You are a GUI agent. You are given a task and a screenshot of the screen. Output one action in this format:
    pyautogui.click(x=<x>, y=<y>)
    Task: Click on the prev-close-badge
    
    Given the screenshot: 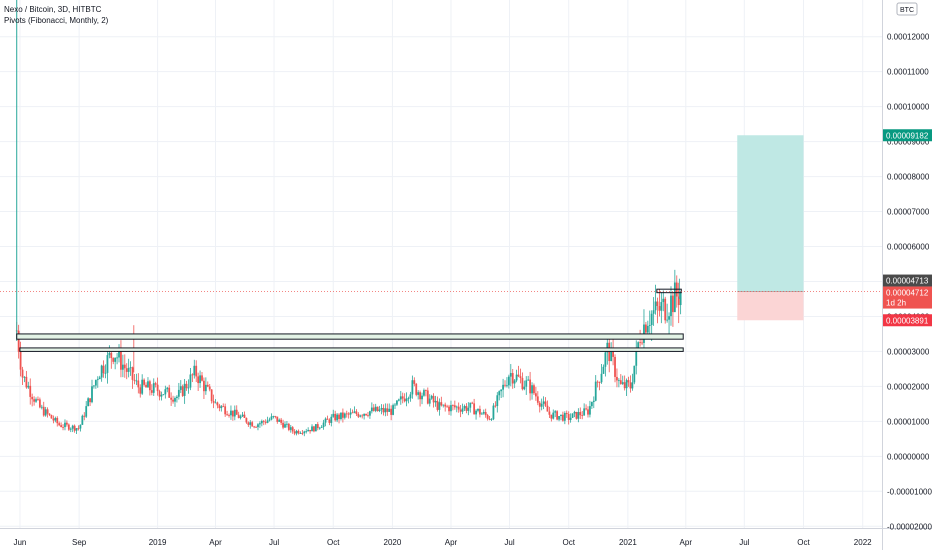 What is the action you would take?
    pyautogui.click(x=907, y=280)
    